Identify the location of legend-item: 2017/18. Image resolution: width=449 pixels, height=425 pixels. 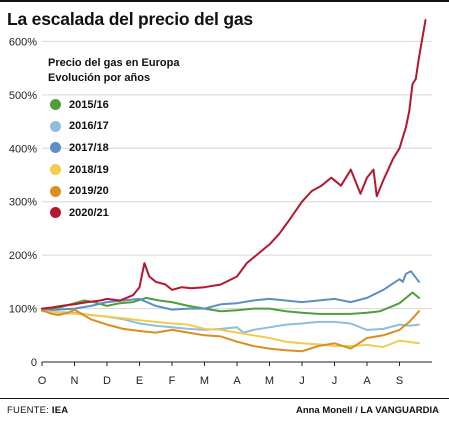
(128, 148).